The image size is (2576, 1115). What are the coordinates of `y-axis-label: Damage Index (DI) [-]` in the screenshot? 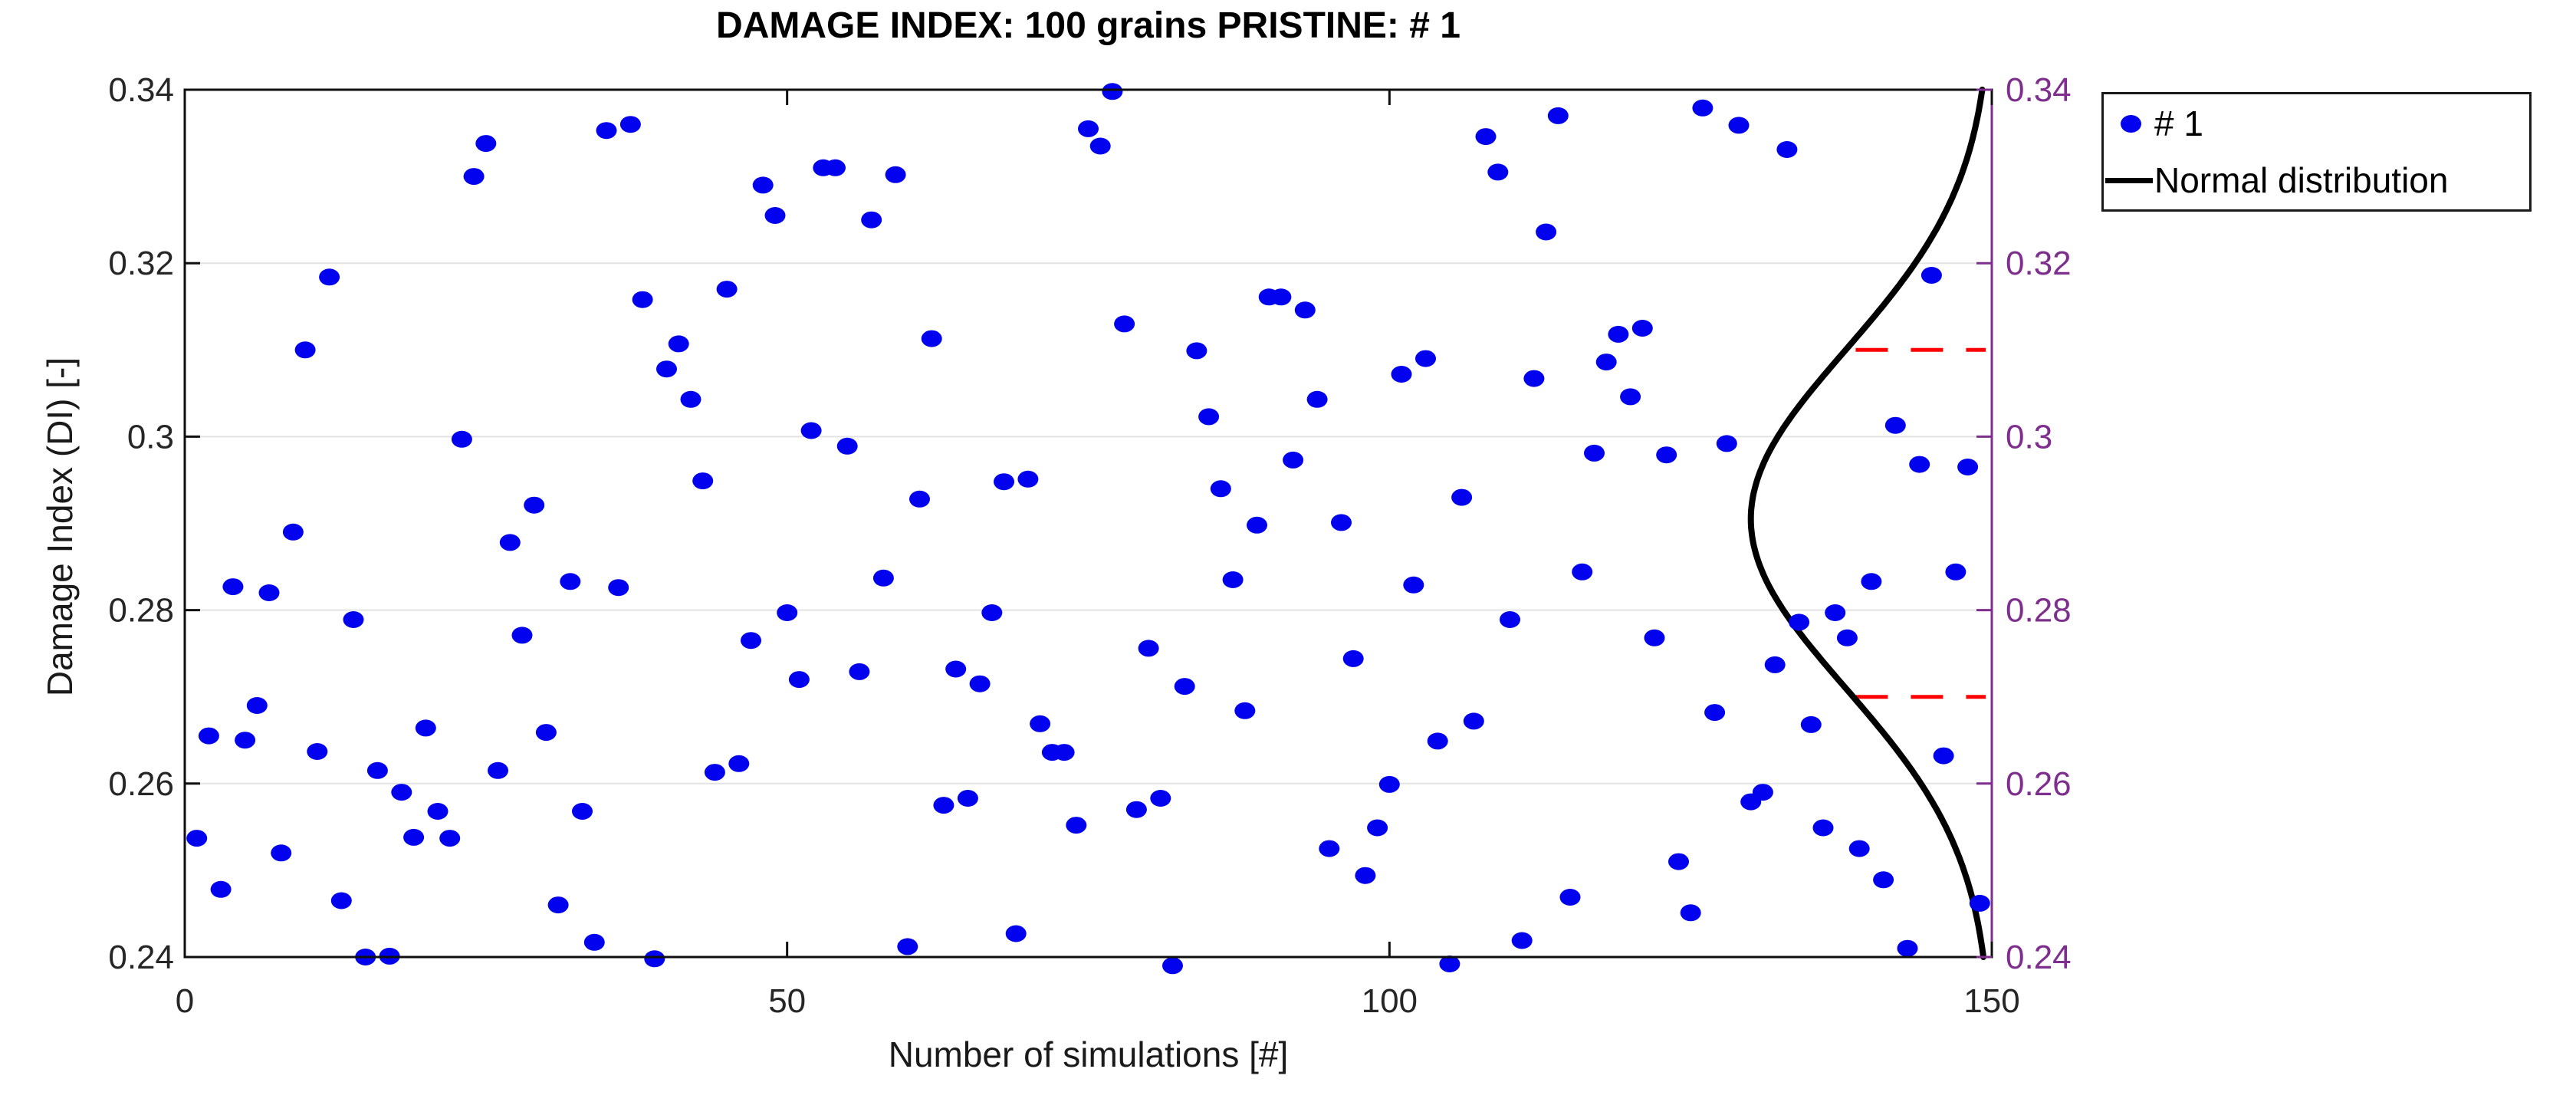 It's located at (60, 527).